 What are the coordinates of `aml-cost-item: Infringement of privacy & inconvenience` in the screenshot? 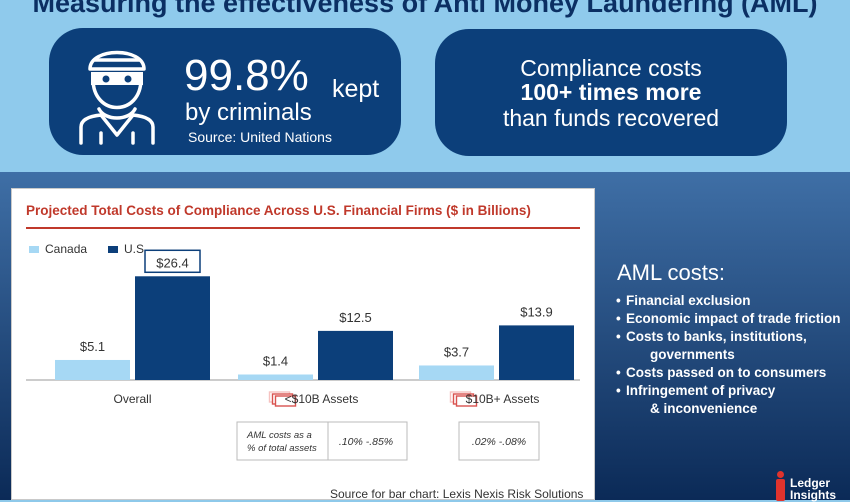 It's located at (728, 400).